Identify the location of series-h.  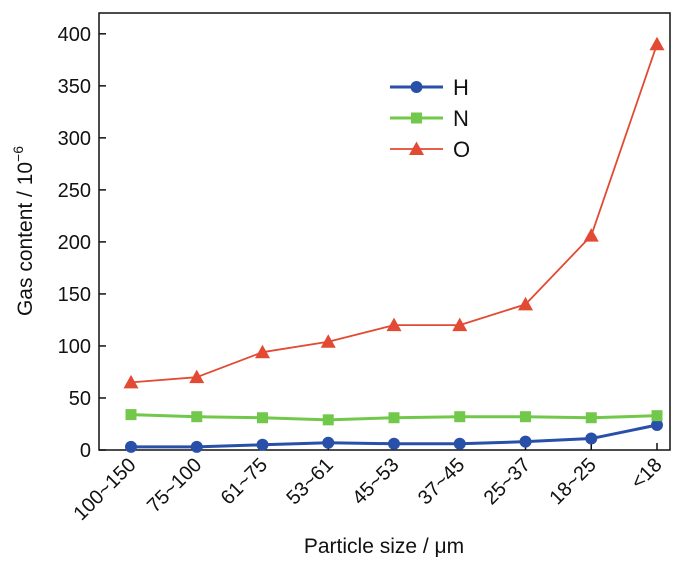
(394, 436).